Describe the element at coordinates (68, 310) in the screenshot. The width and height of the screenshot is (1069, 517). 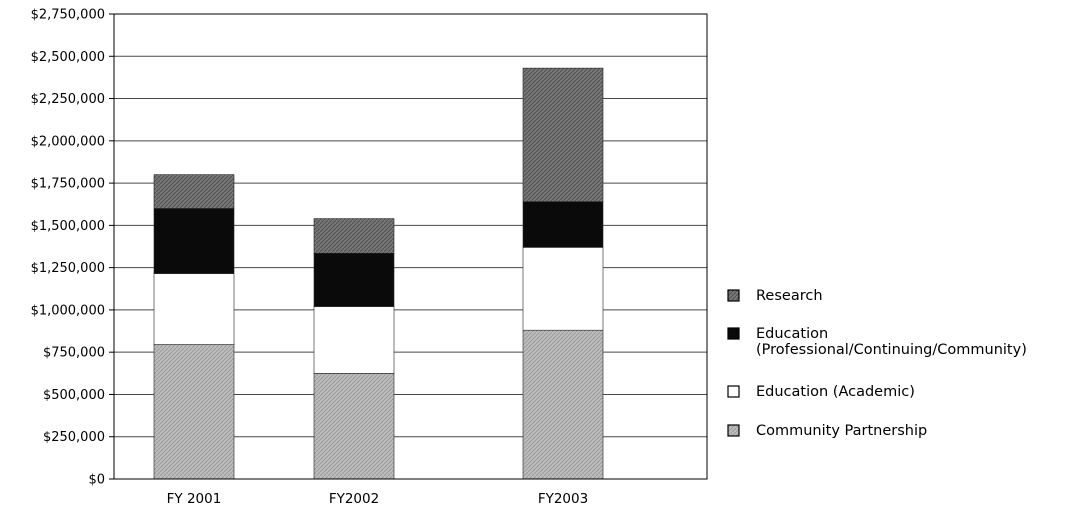
I see `y-tick-label: $1,000,000` at that location.